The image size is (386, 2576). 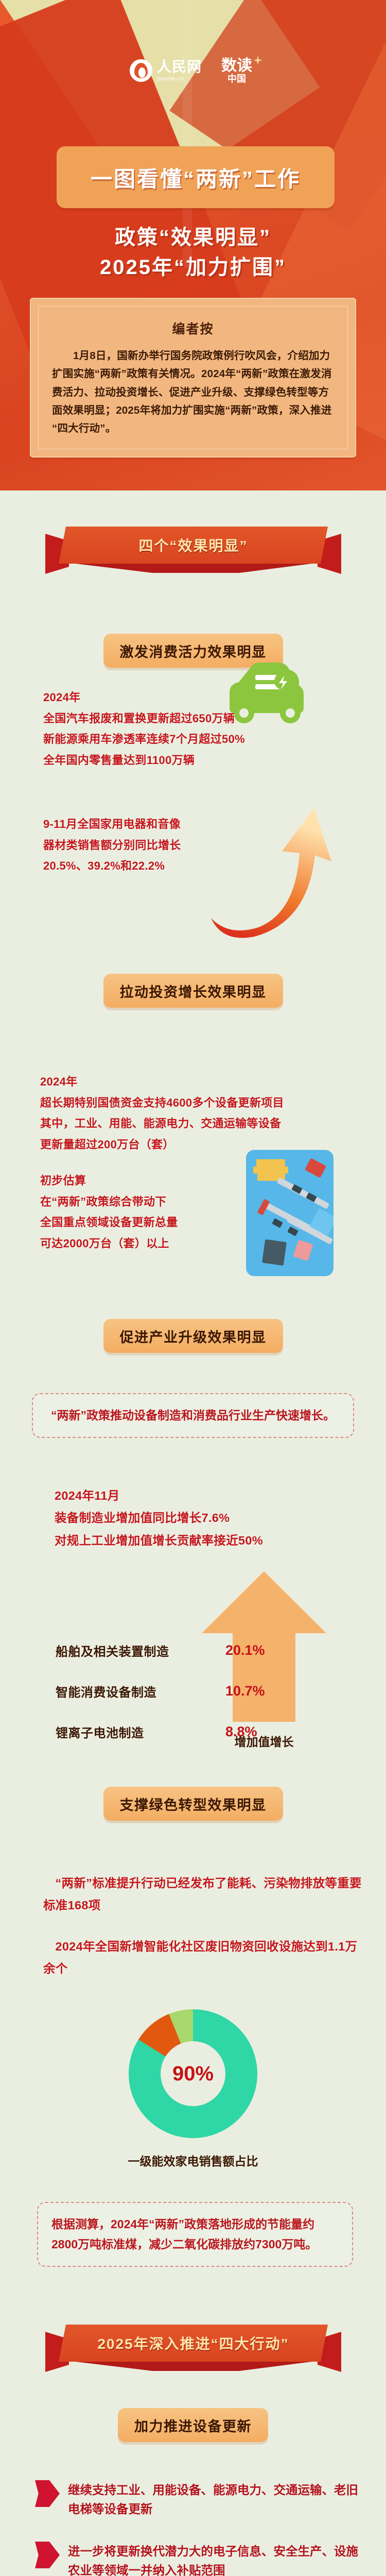 What do you see at coordinates (213, 2560) in the screenshot?
I see `bullet-text: 进一步将更新换代潜力大的电子信息、安全生产、设施农业等领域一并纳入补贴范围` at bounding box center [213, 2560].